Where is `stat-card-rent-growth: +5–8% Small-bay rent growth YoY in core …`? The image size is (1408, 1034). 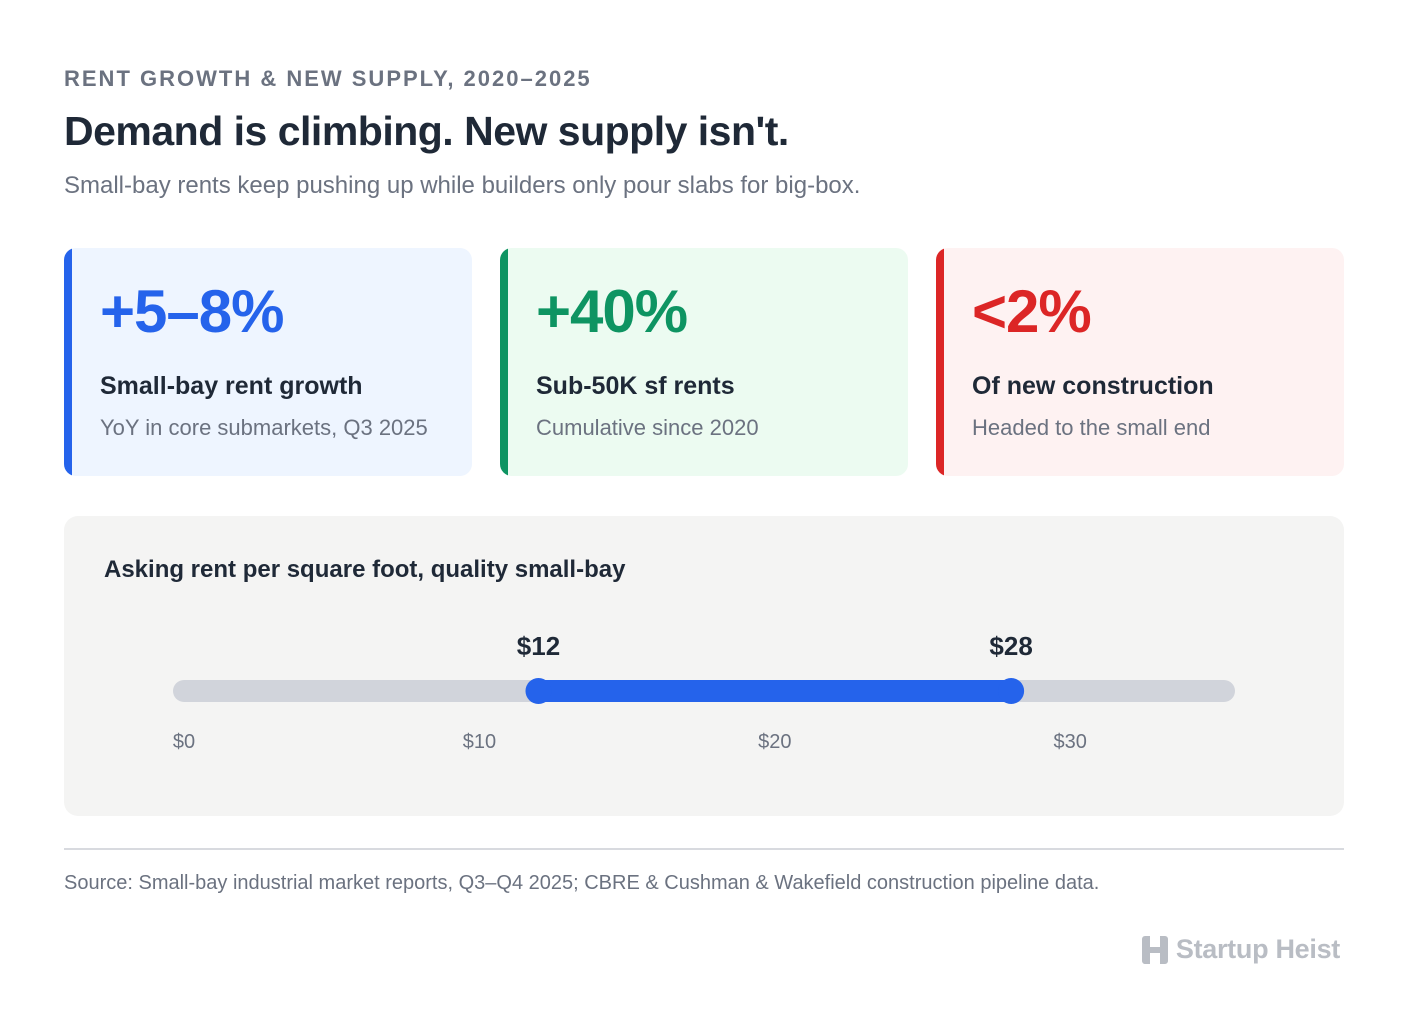 stat-card-rent-growth: +5–8% Small-bay rent growth YoY in core … is located at coordinates (268, 362).